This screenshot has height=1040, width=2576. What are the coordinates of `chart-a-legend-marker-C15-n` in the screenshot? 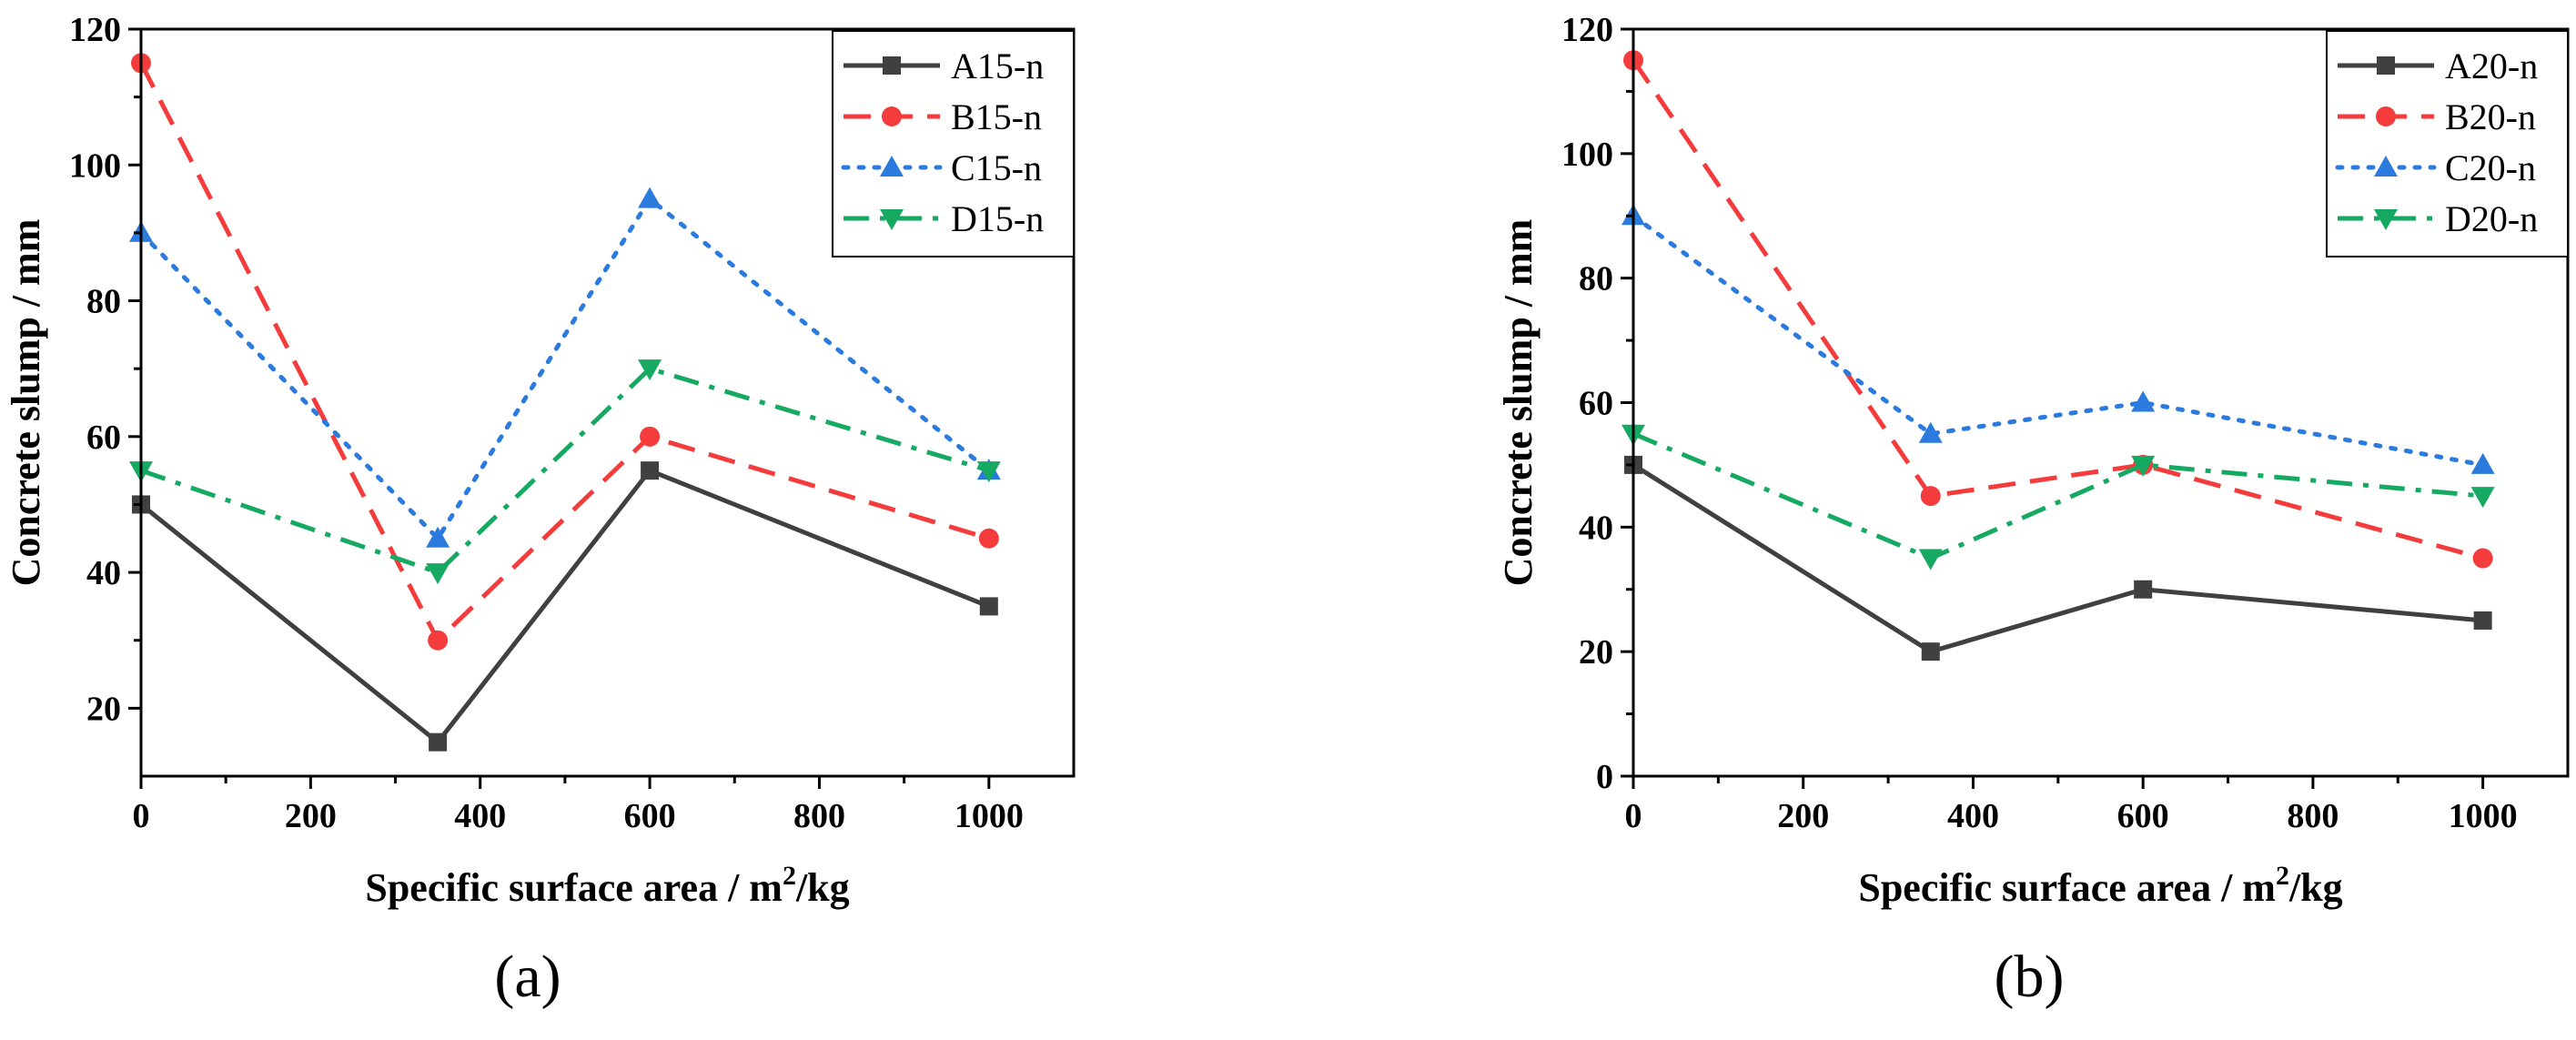 It's located at (892, 166).